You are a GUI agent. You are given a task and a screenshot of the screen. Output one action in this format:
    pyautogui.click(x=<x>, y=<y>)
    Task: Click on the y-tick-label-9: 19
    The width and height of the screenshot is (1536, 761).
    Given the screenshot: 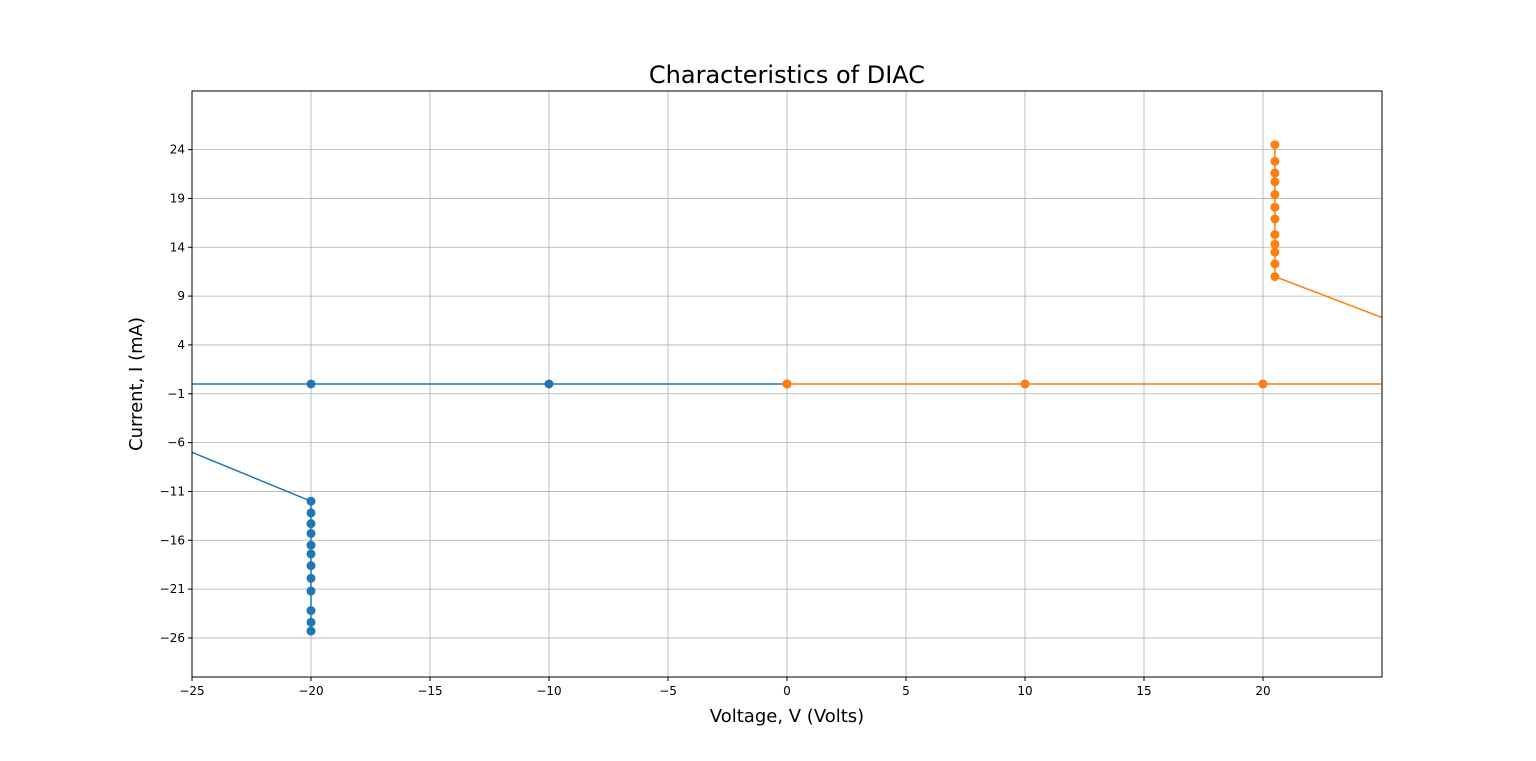 What is the action you would take?
    pyautogui.click(x=177, y=198)
    